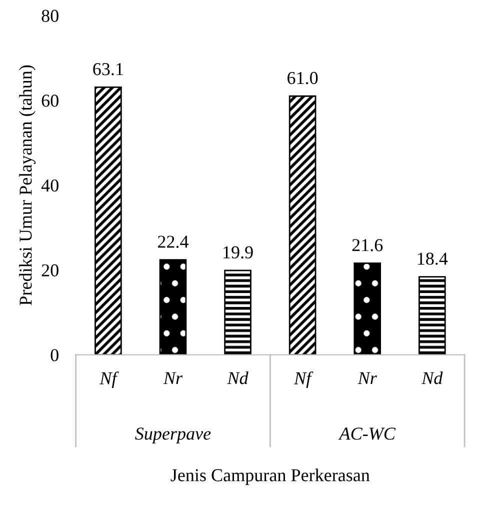  I want to click on data-label: 18.4, so click(433, 258).